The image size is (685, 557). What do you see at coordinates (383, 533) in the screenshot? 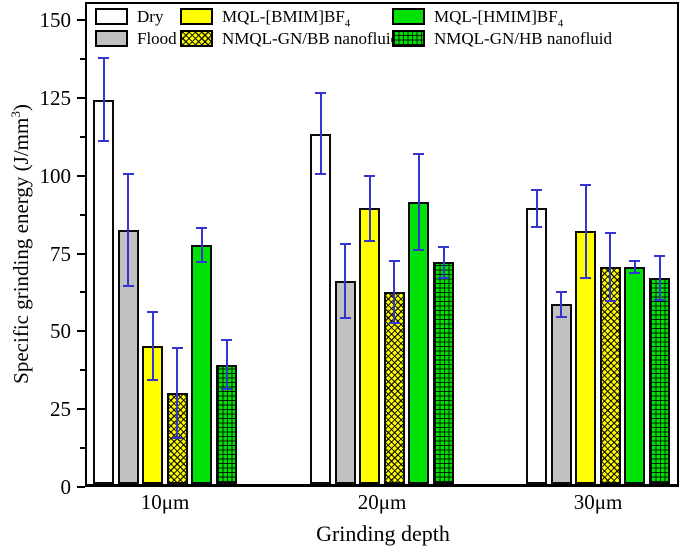
I see `x-axis-title: Grinding depth` at bounding box center [383, 533].